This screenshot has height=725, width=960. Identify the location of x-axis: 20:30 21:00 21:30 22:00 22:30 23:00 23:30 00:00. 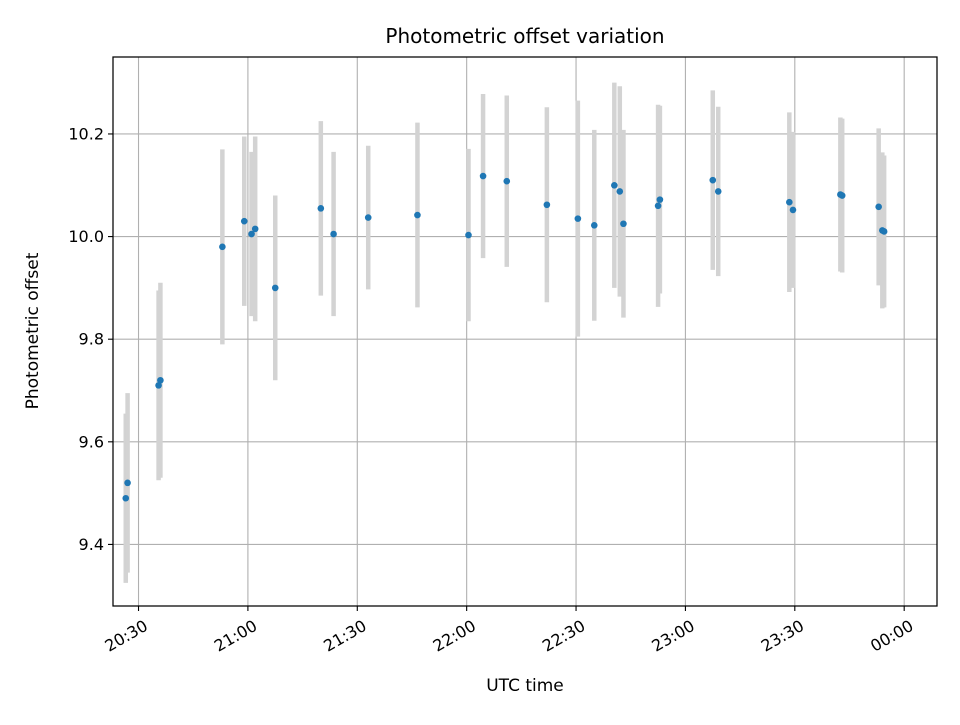
(509, 631).